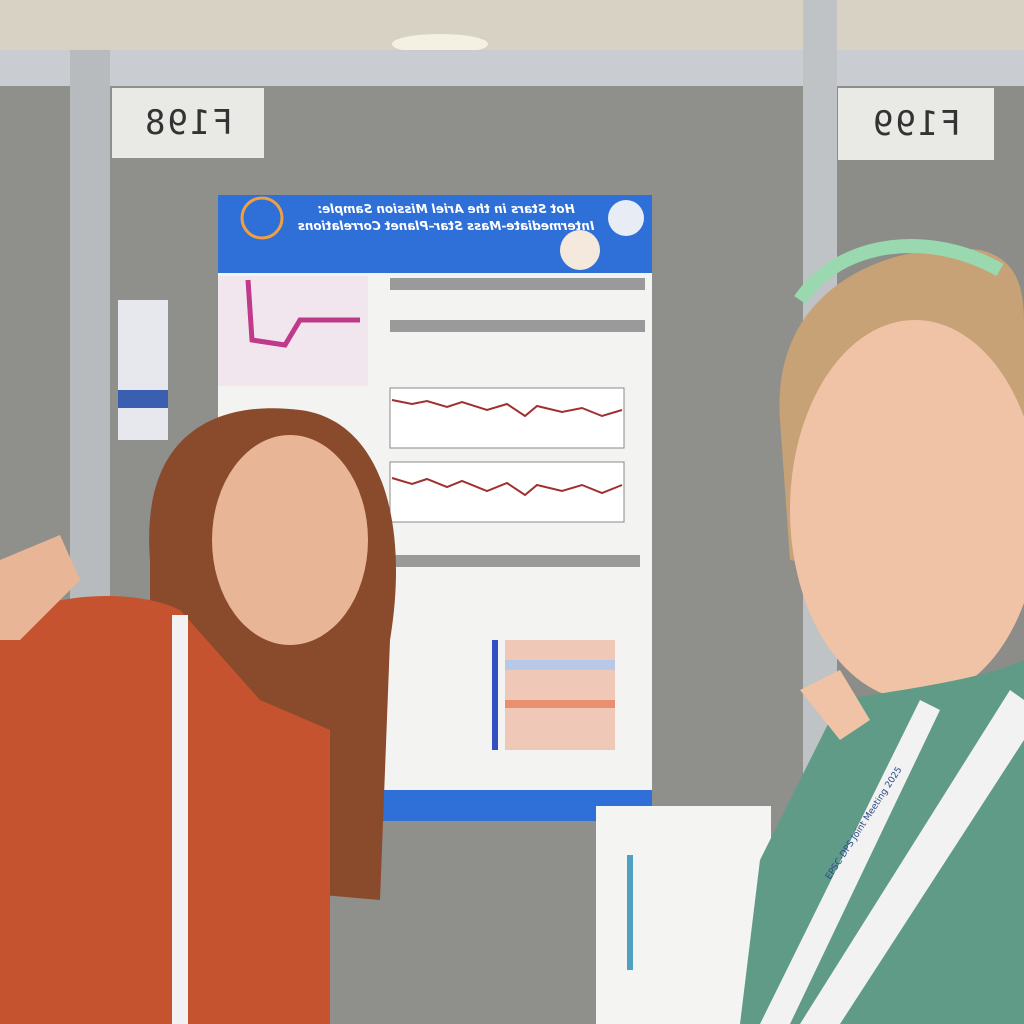  I want to click on booth-label: F199, so click(916, 124).